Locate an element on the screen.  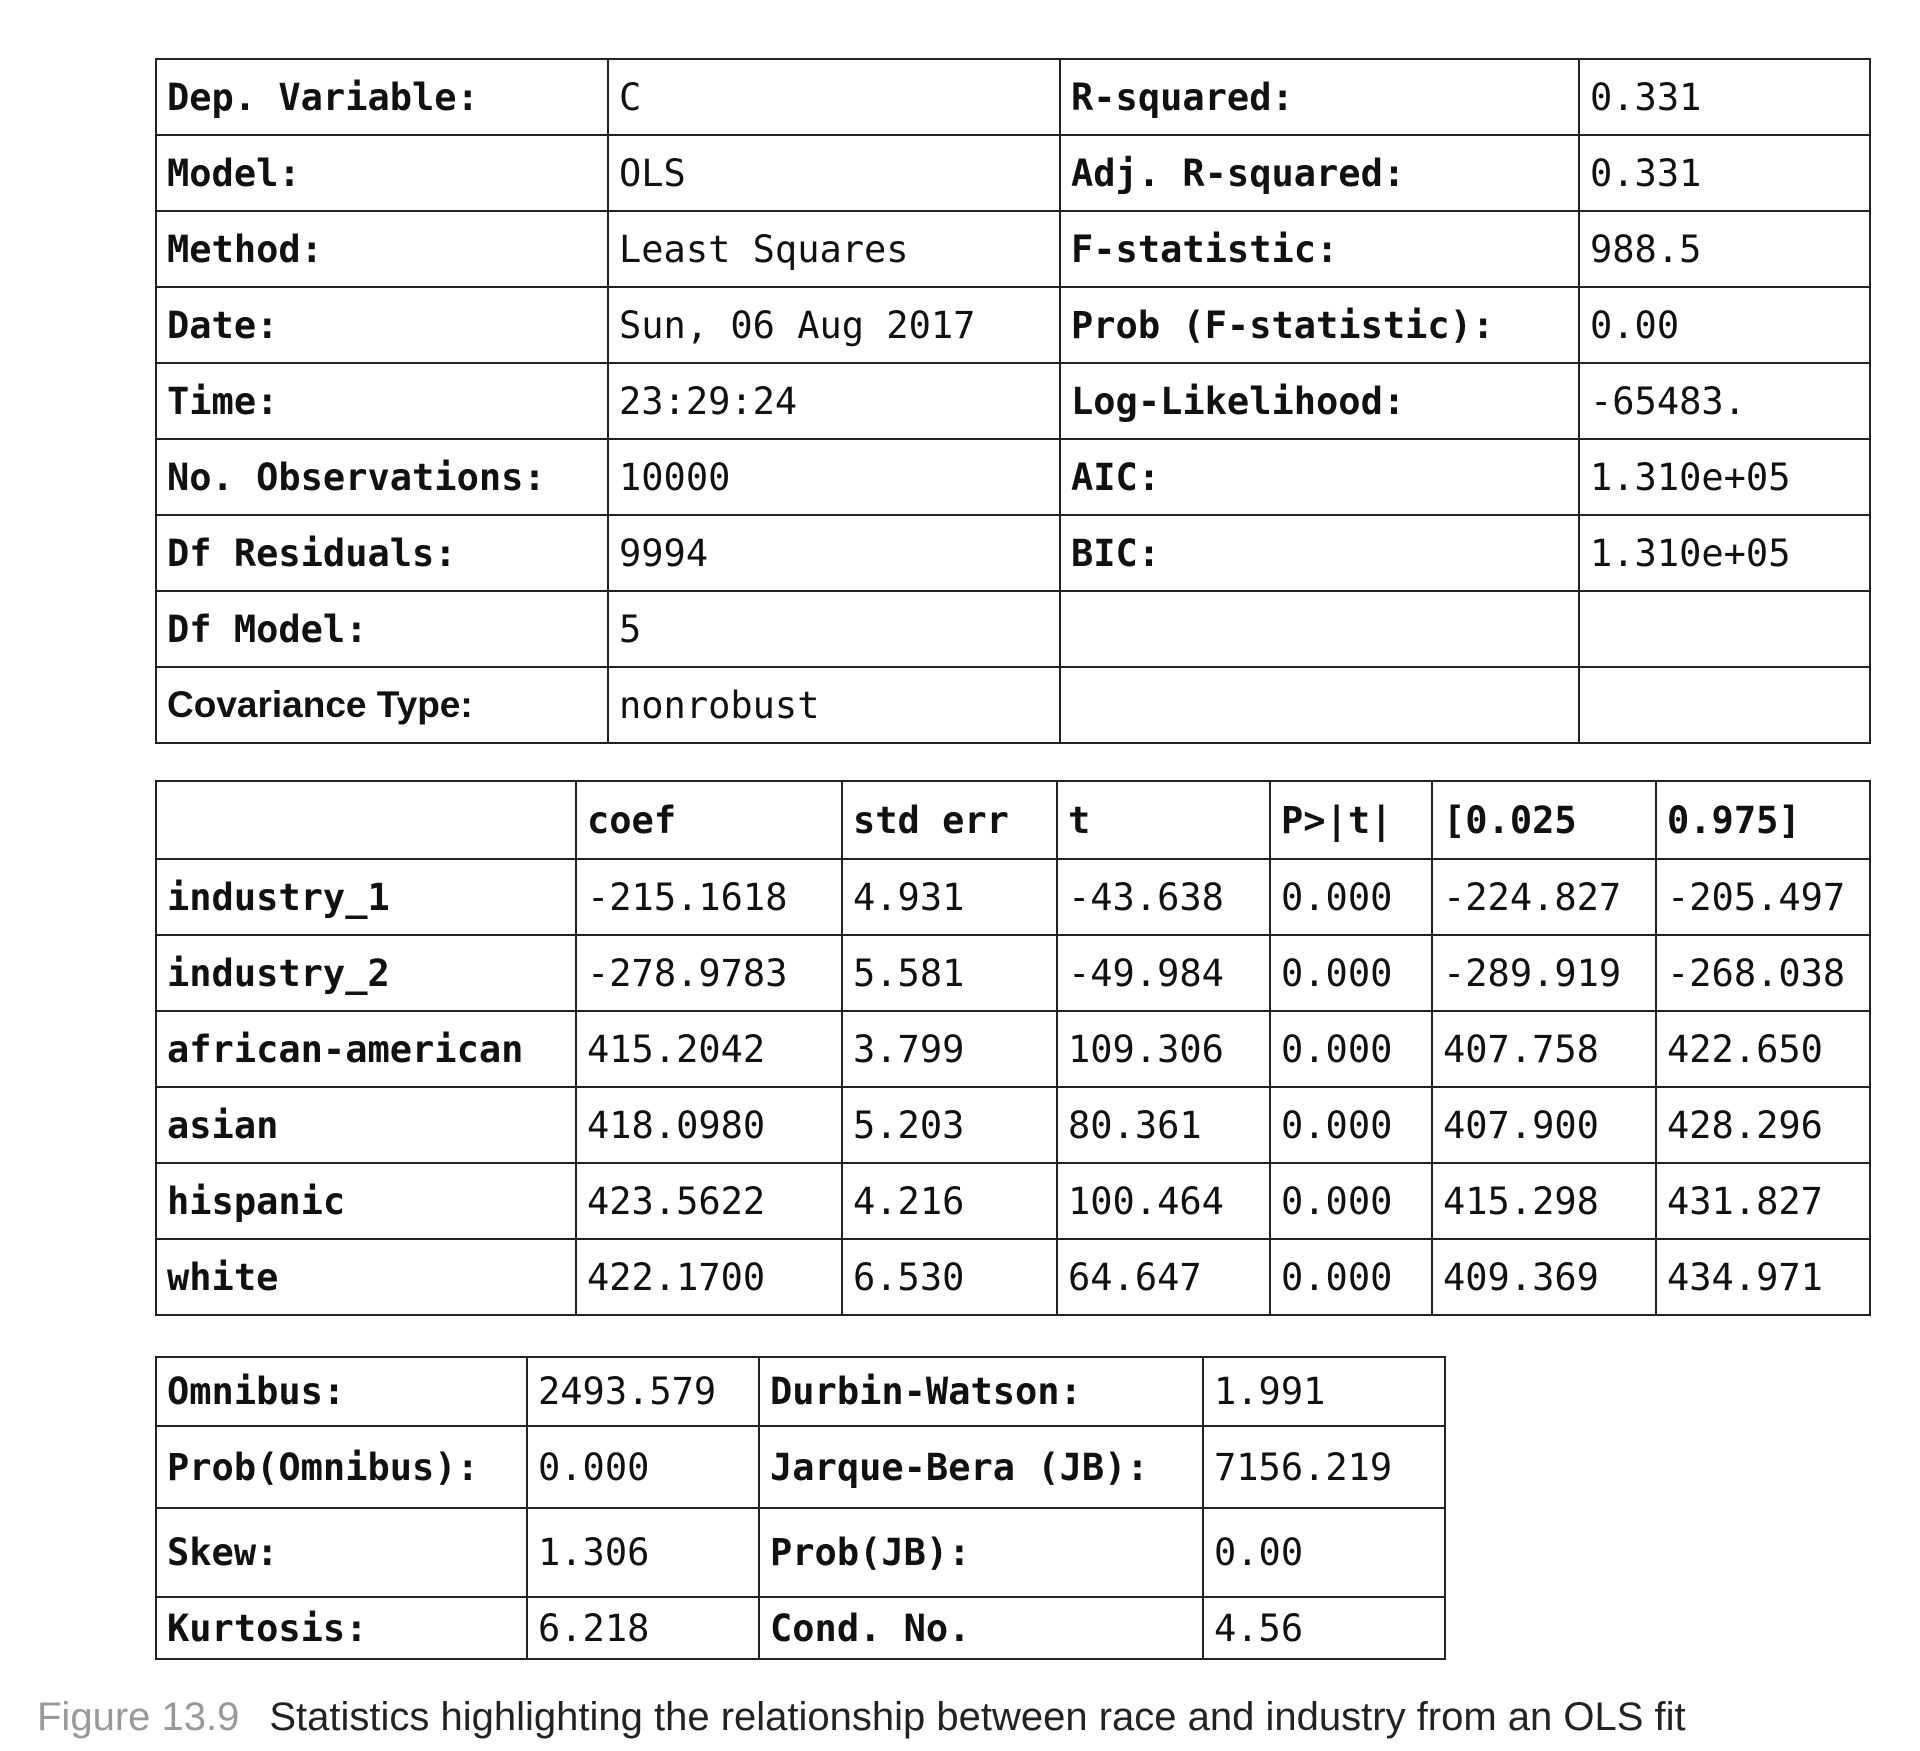
table-cell: F-statistic: is located at coordinates (1319, 249).